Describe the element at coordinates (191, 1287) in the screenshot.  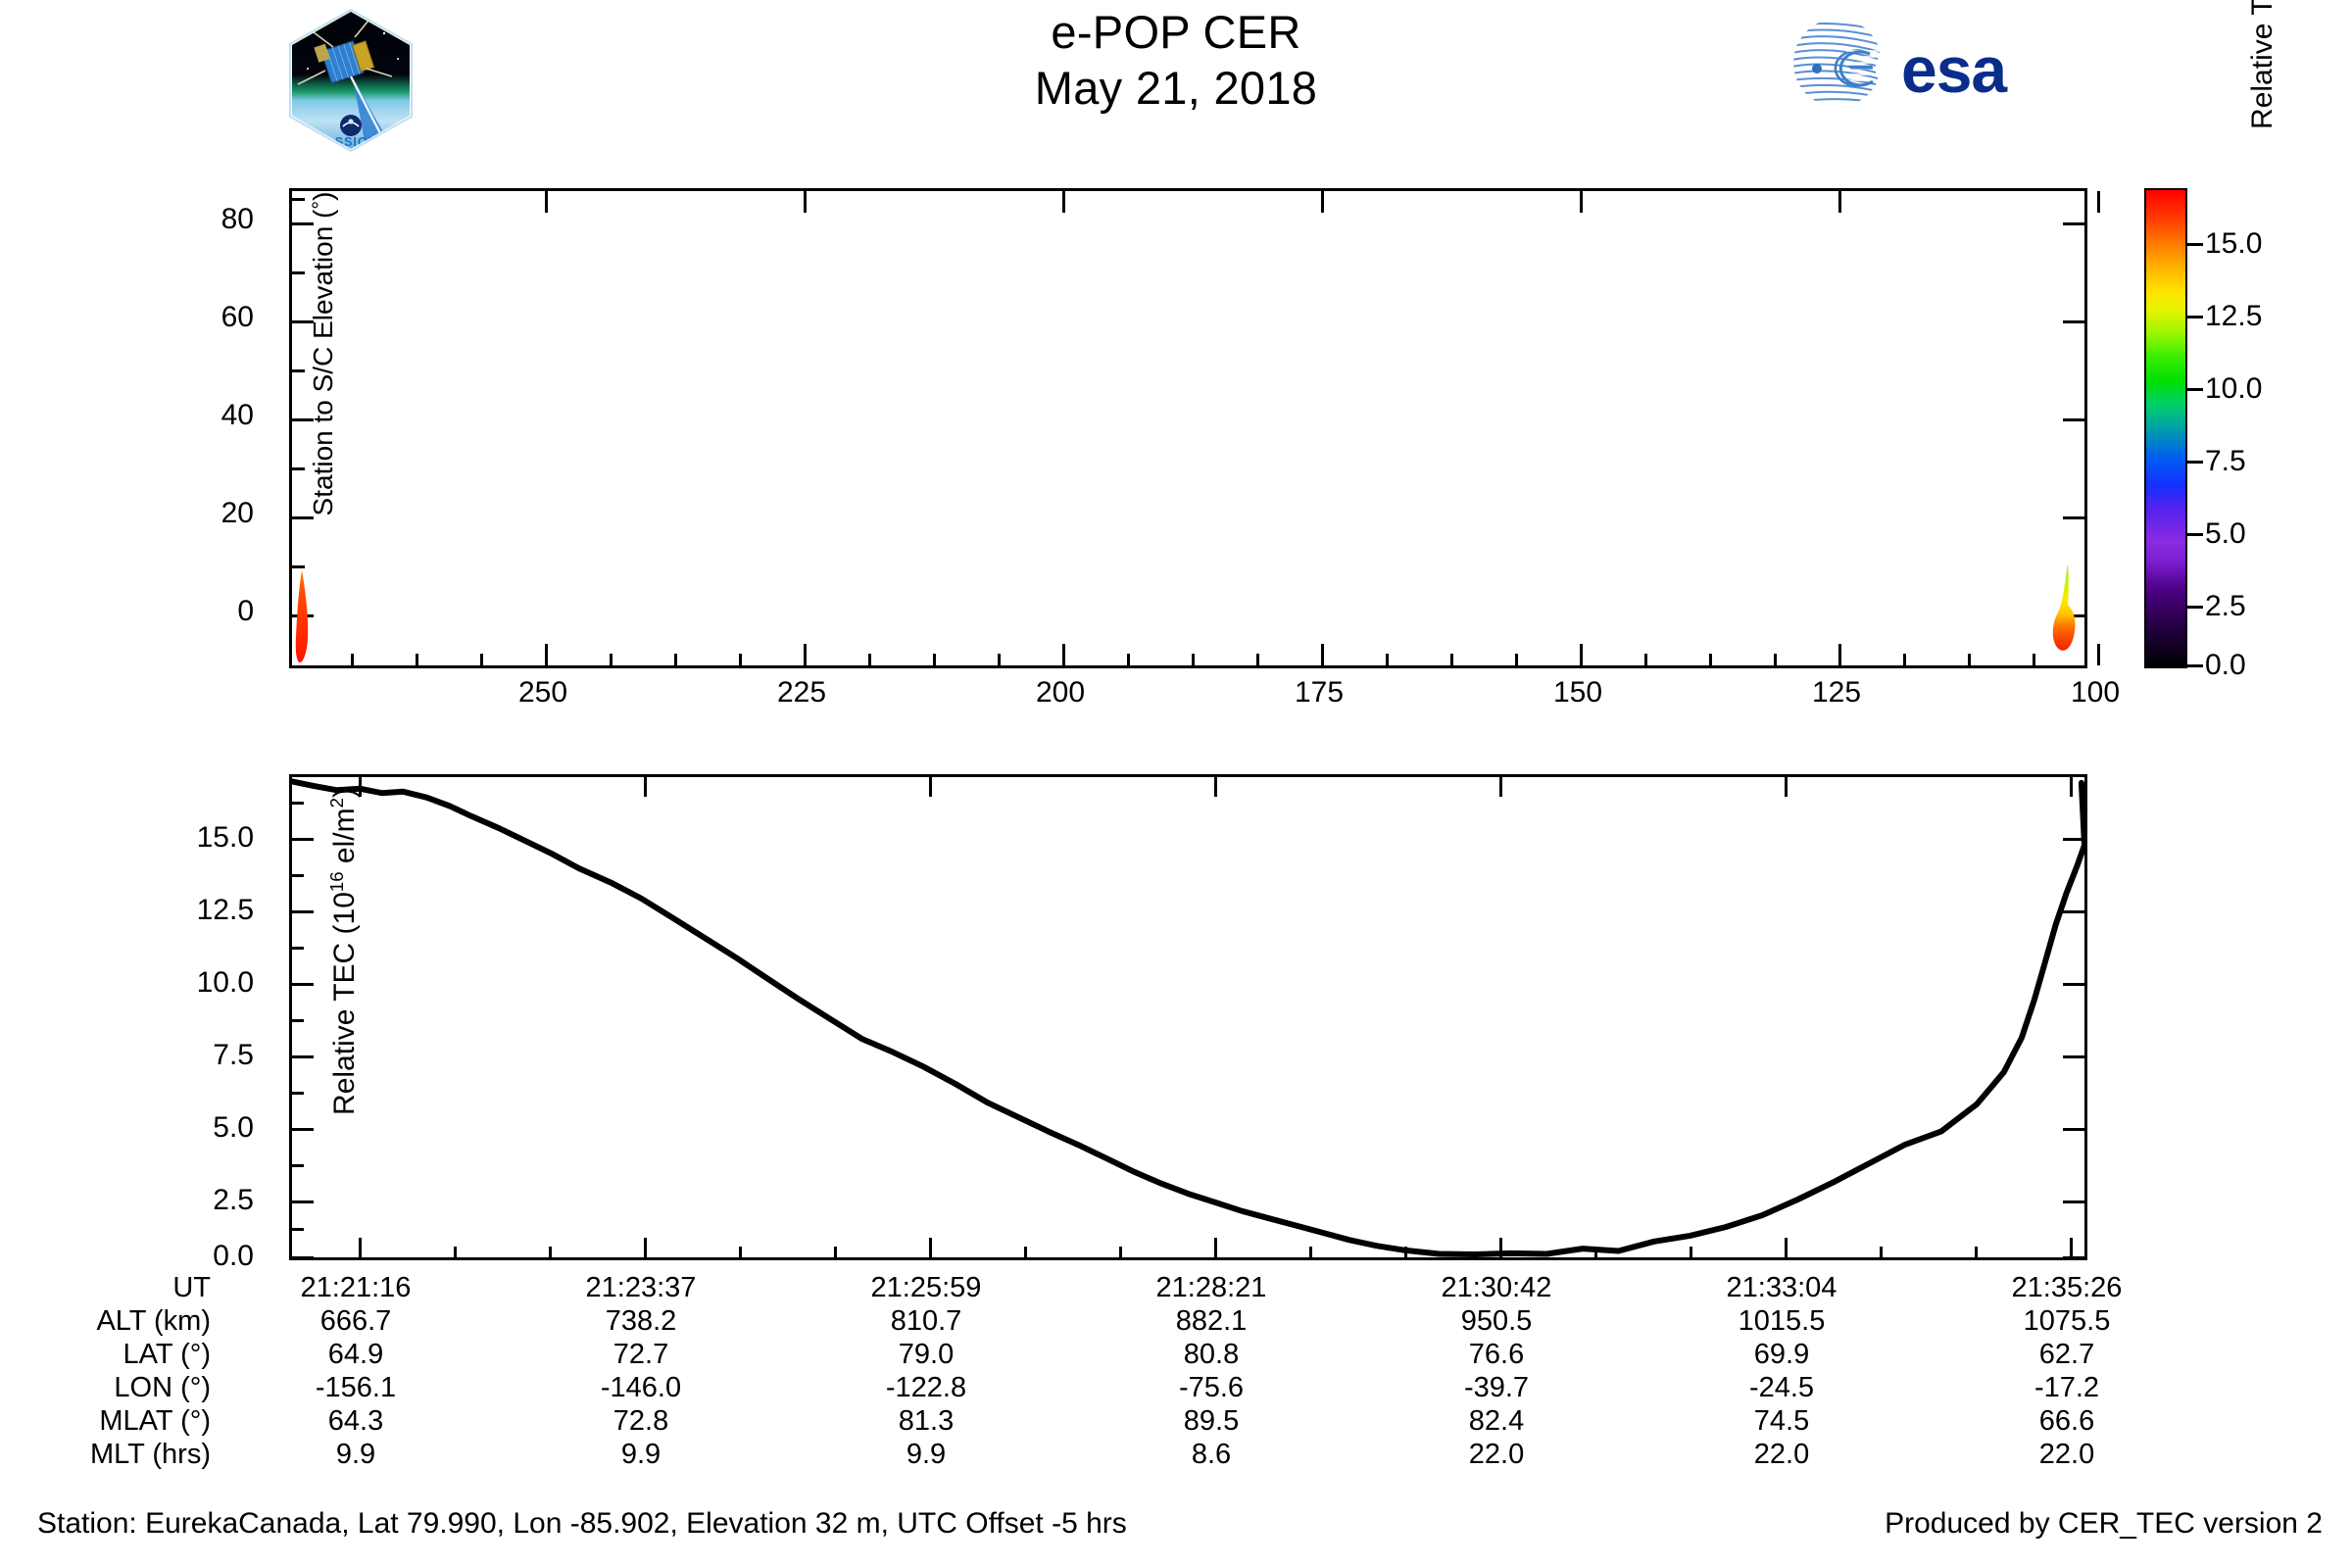
I see `row-label-ut: UT` at that location.